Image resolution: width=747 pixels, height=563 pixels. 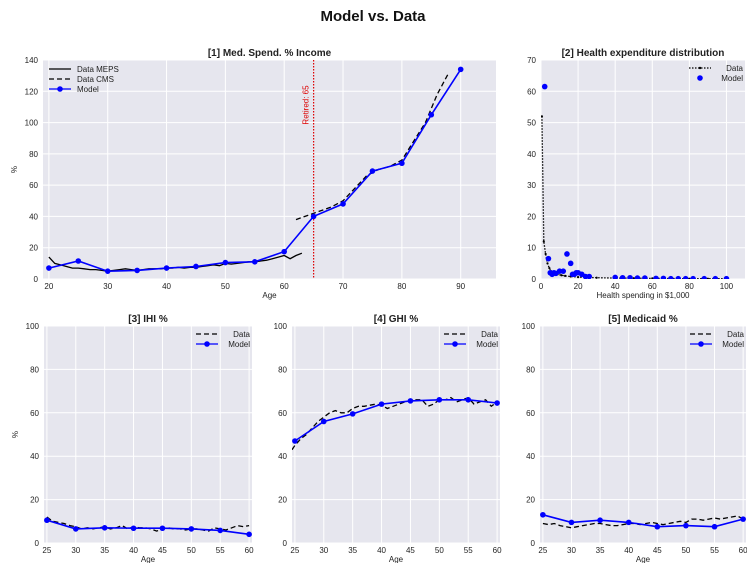 What do you see at coordinates (689, 286) in the screenshot?
I see `x-tick-label-p2: 80` at bounding box center [689, 286].